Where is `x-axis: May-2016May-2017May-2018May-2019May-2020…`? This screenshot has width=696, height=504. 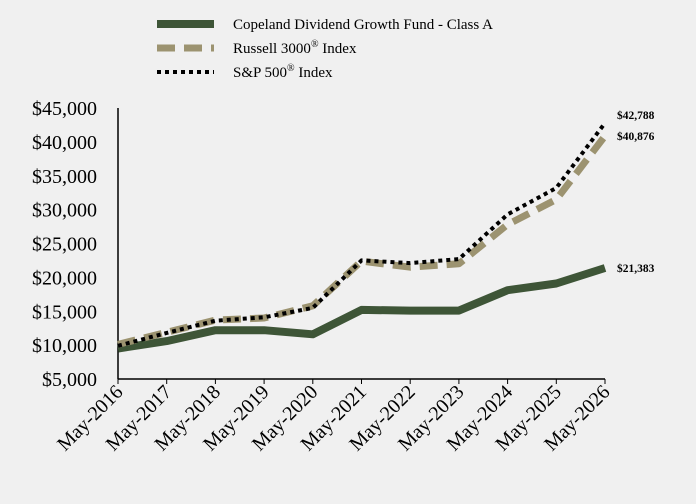
x-axis: May-2016May-2017May-2018May-2019May-2020… is located at coordinates (334, 416).